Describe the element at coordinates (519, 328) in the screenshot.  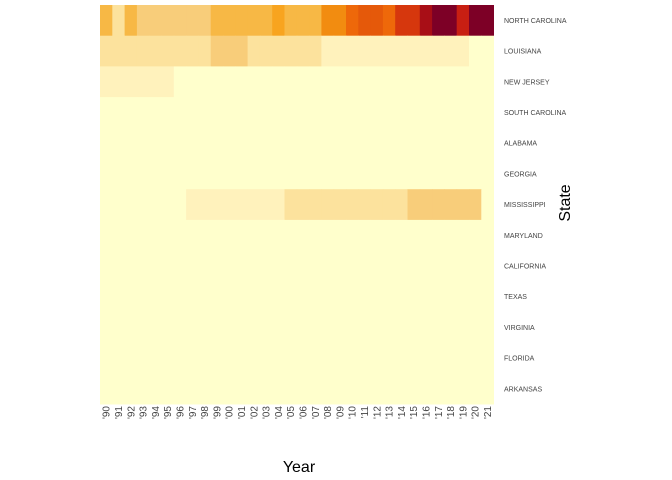
I see `y-tick-label: VIRGINIA` at that location.